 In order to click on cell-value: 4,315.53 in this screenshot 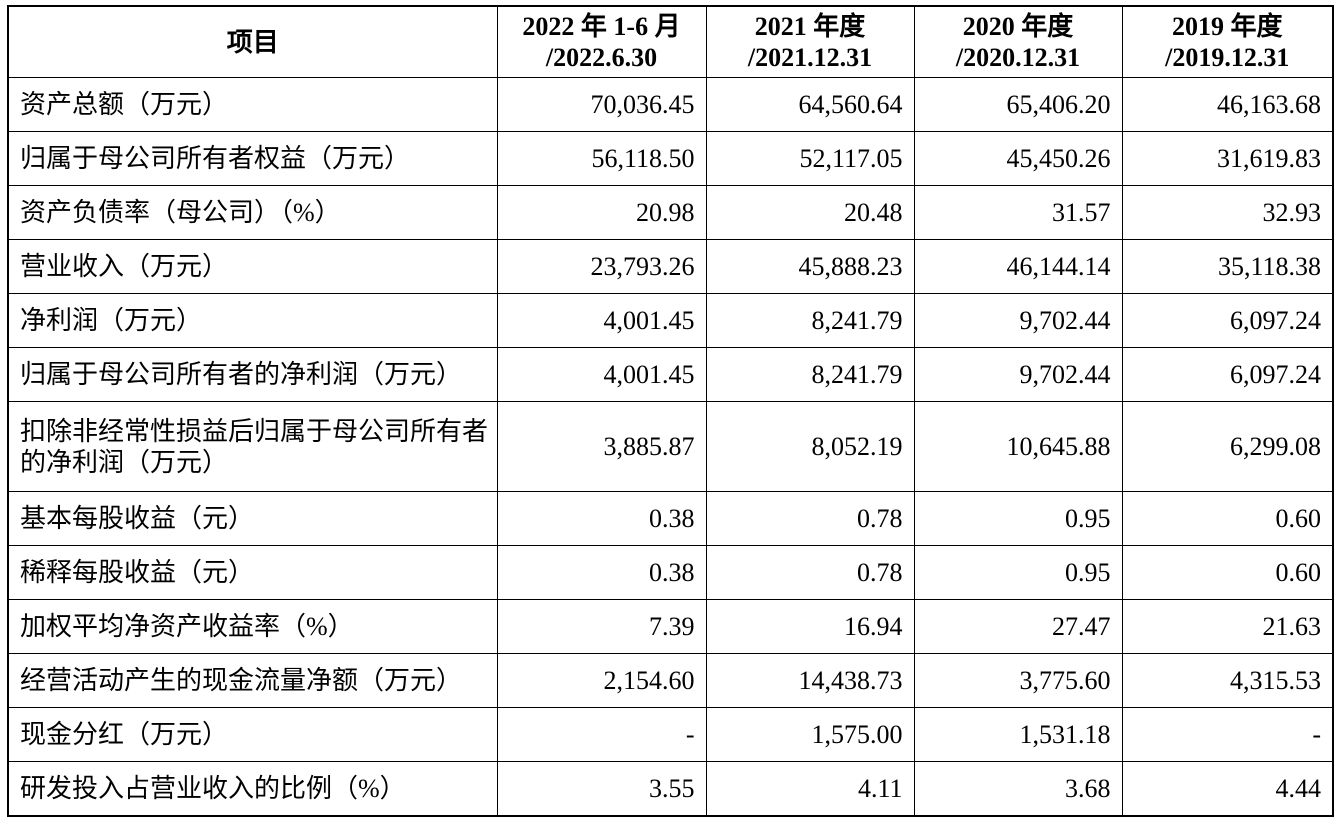, I will do `click(1227, 680)`.